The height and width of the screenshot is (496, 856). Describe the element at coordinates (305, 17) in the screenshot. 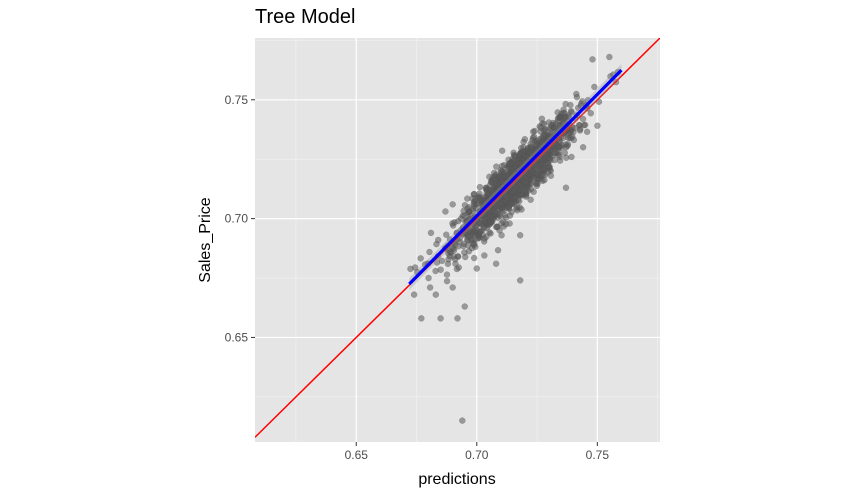

I see `chart-title: Tree Model` at that location.